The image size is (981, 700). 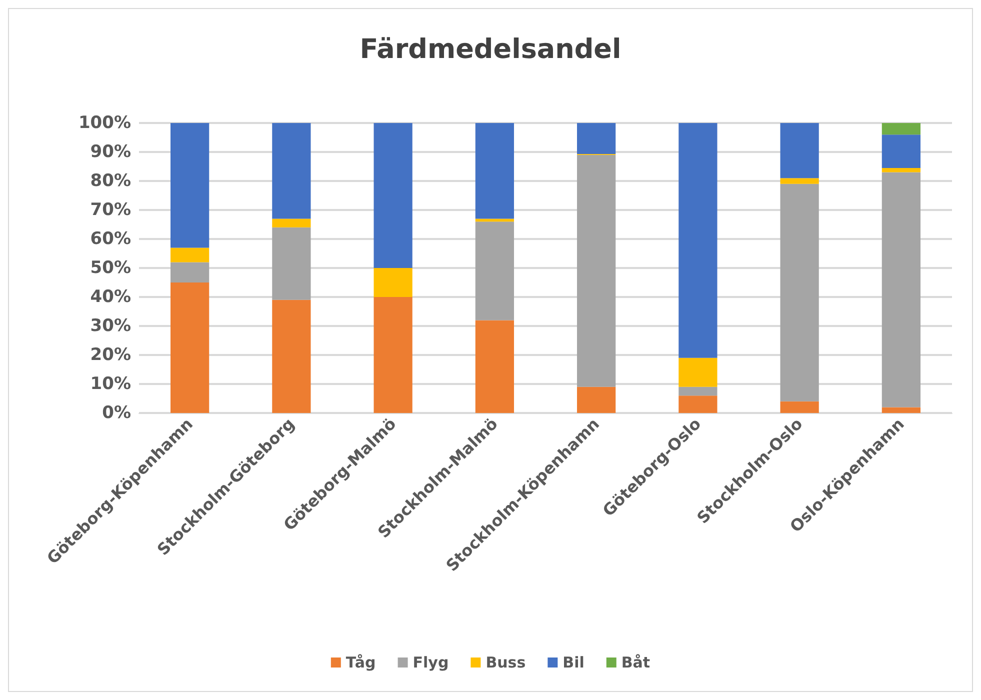 I want to click on y-tick-label: 80%, so click(x=110, y=181).